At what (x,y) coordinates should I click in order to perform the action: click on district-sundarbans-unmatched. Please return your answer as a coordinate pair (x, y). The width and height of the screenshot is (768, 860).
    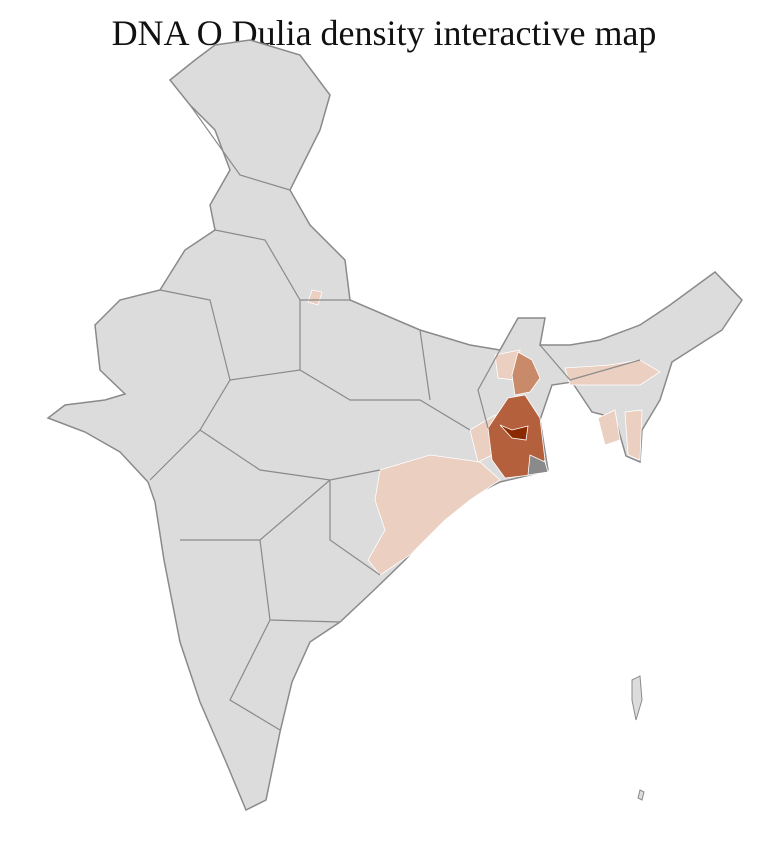
    Looking at the image, I should click on (538, 465).